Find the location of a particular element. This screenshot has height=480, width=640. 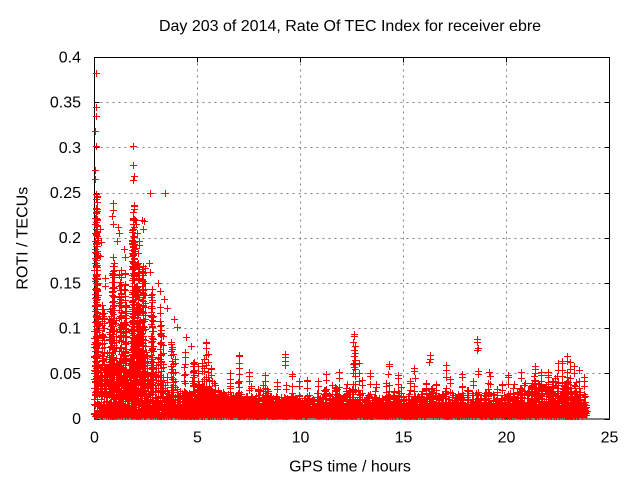

svg-text: 0.1 is located at coordinates (70, 329).